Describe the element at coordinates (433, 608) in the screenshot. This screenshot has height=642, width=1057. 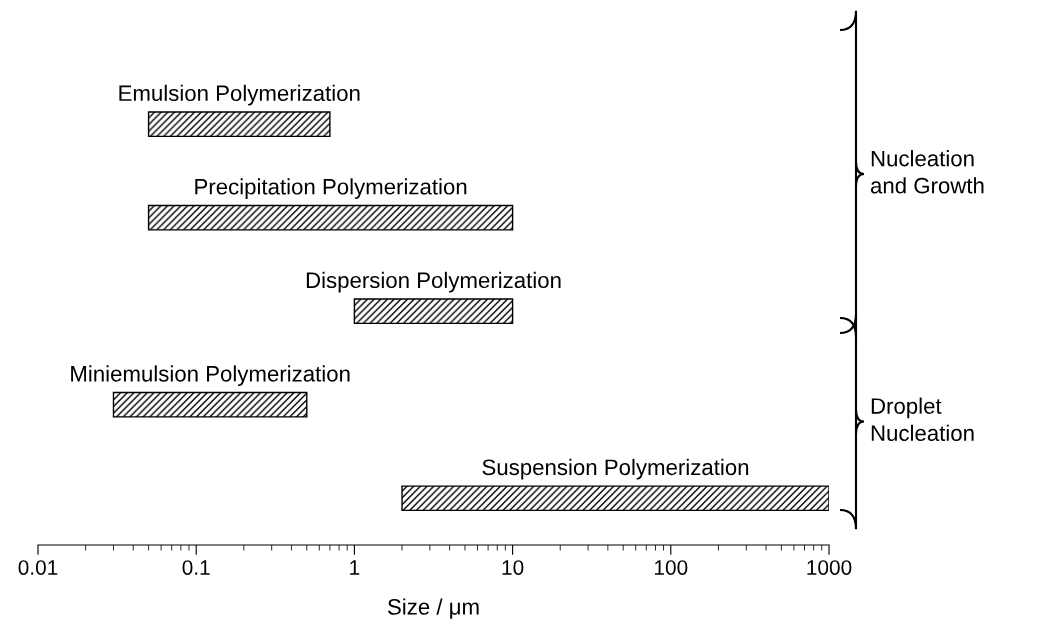
I see `x-axis-title: Size / μm` at that location.